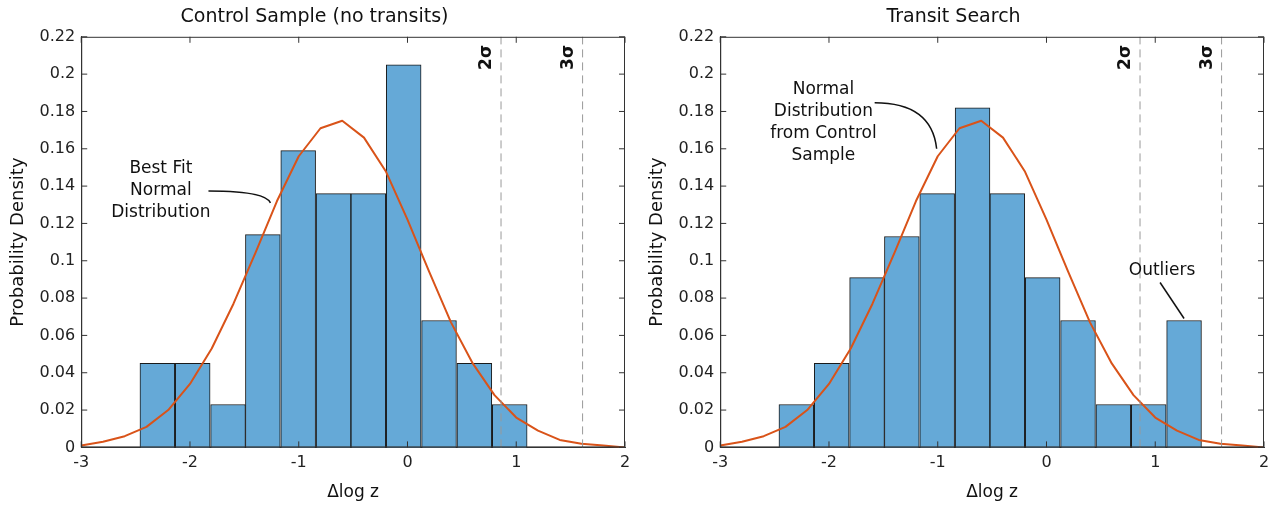 The width and height of the screenshot is (1279, 509). I want to click on annotation: Outliers, so click(1162, 268).